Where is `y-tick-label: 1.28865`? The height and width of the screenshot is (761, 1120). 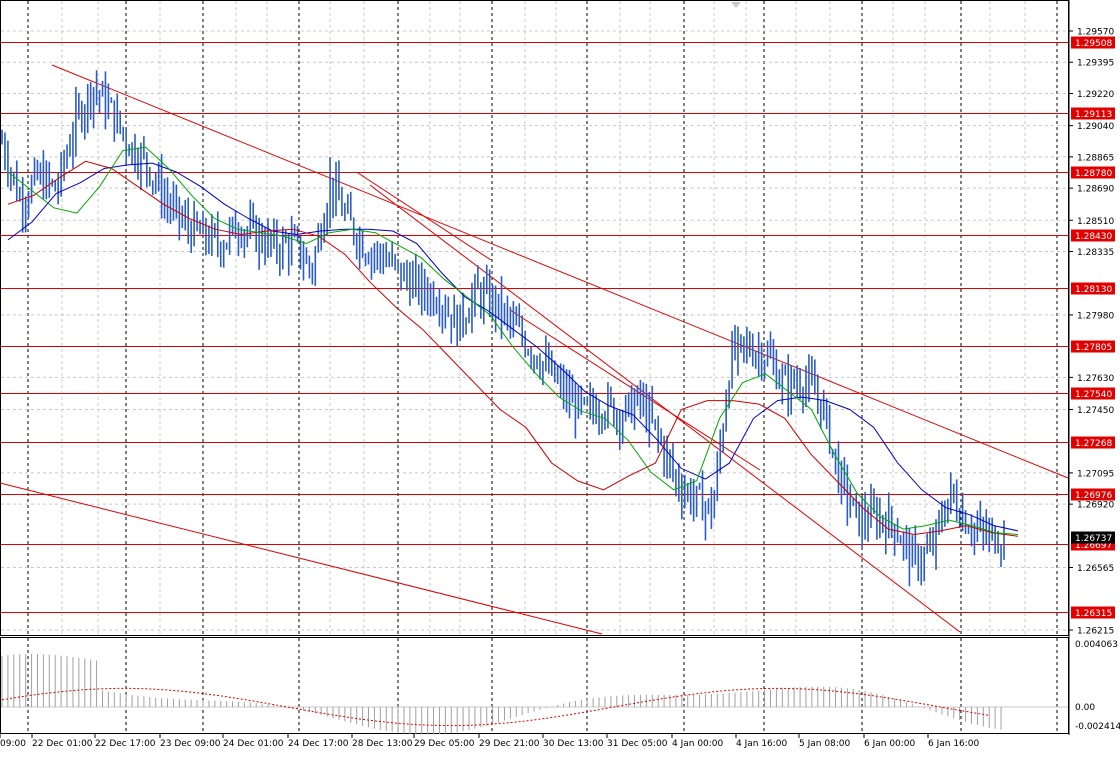
y-tick-label: 1.28865 is located at coordinates (1095, 158).